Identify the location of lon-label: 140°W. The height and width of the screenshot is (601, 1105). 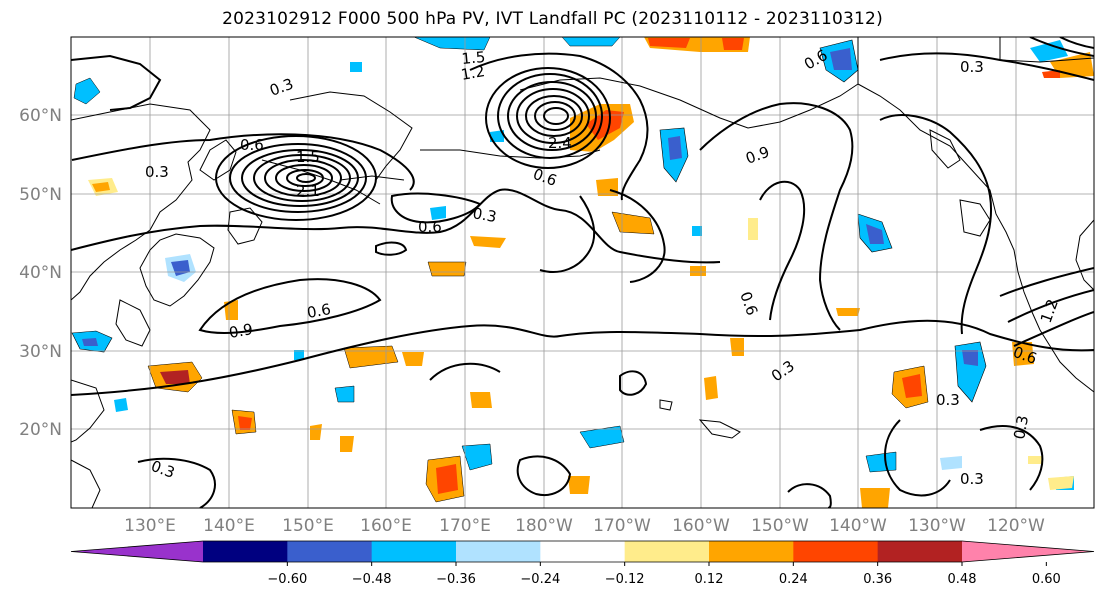
(858, 526).